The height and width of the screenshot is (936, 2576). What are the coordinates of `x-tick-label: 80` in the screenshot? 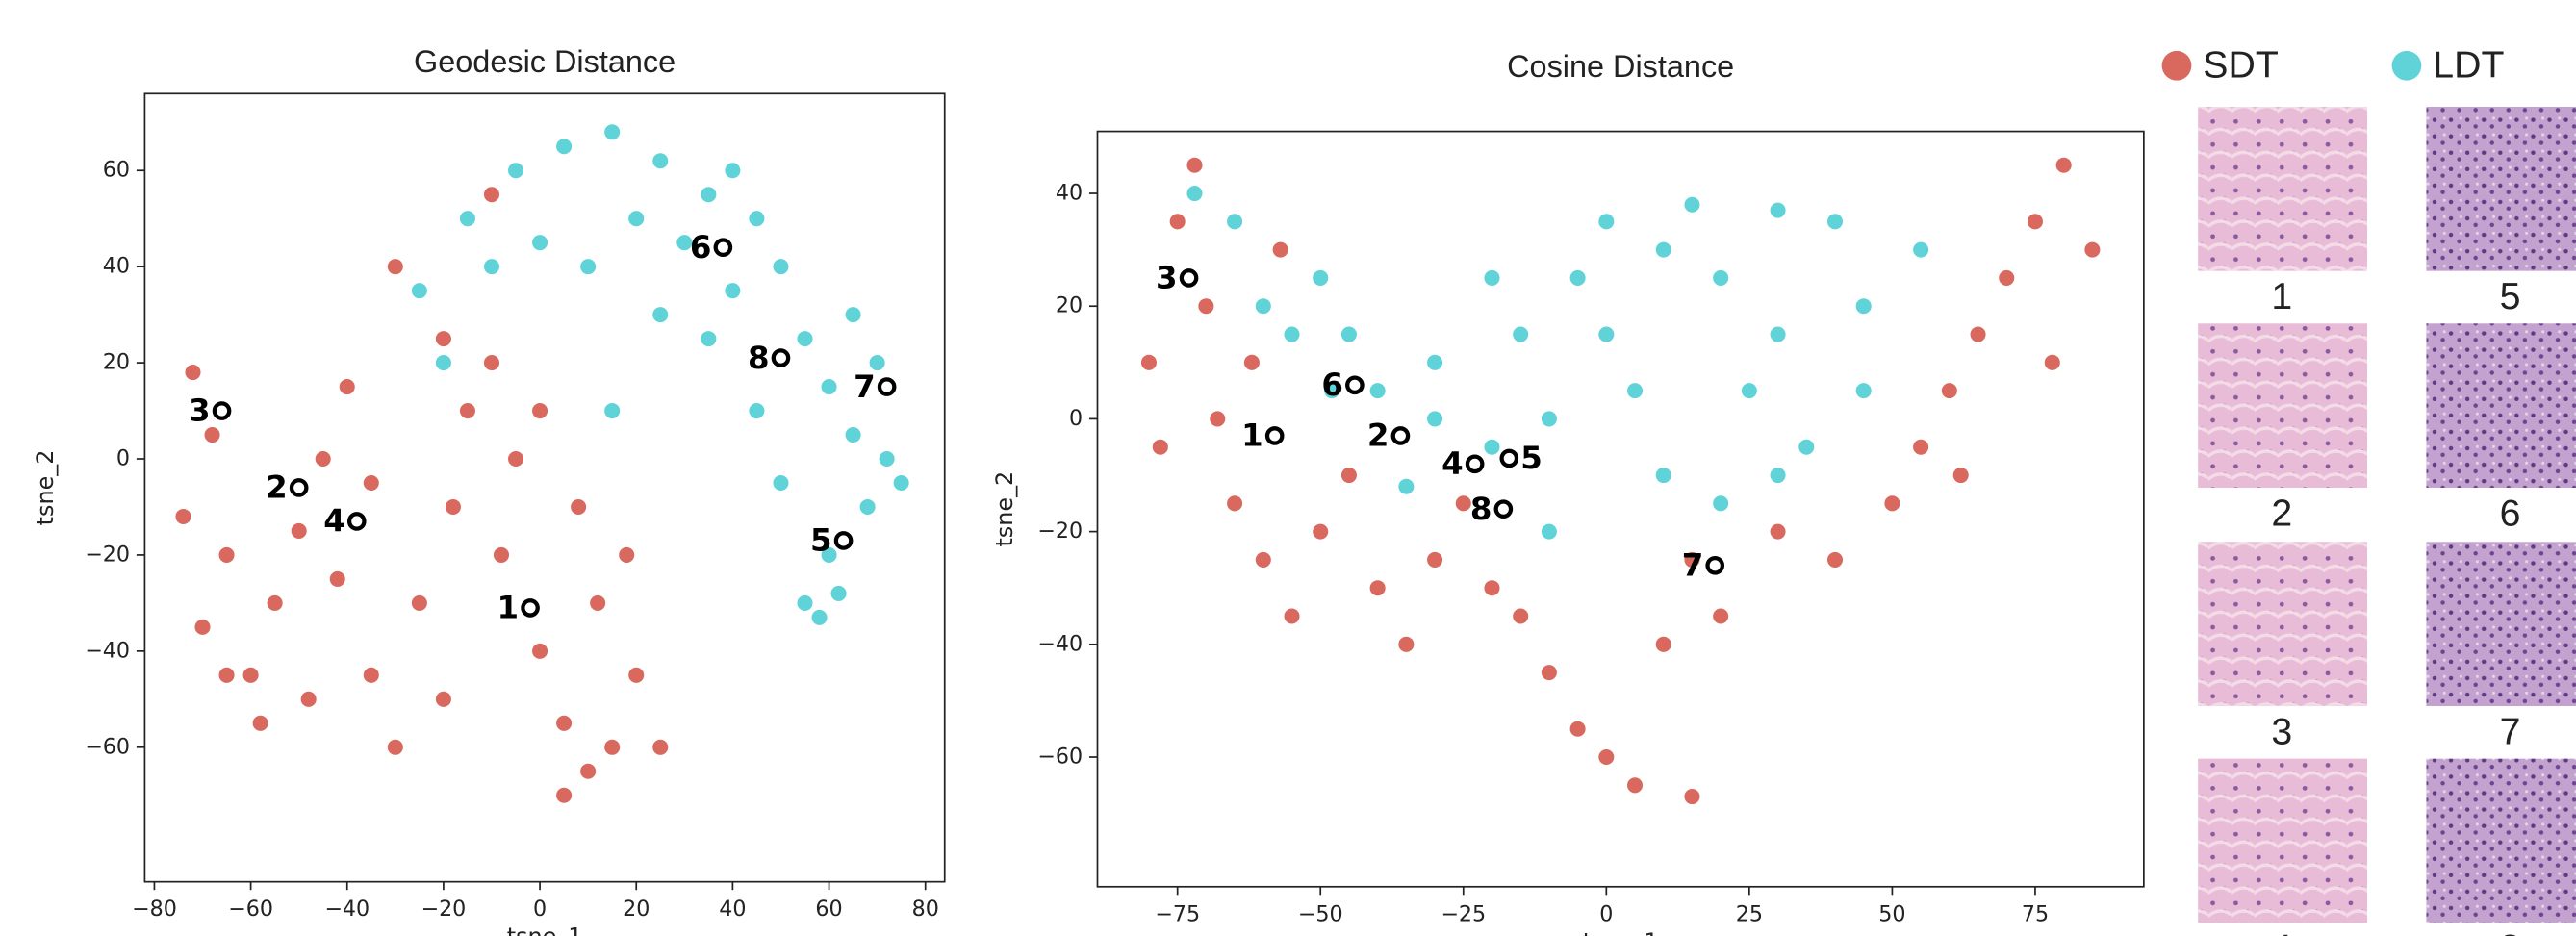 It's located at (925, 910).